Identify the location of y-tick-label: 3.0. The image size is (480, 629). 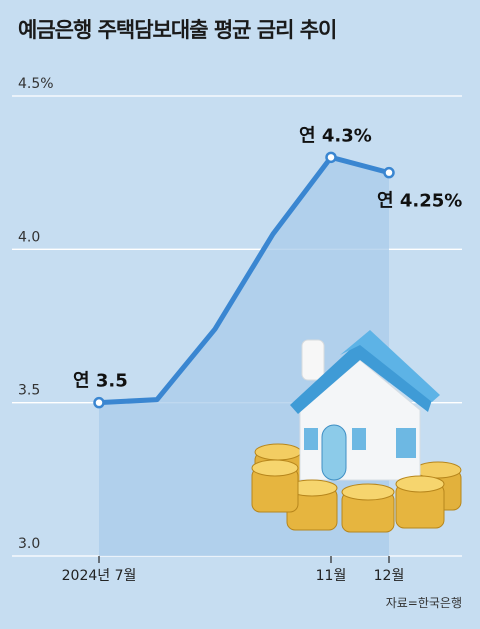
(29, 544).